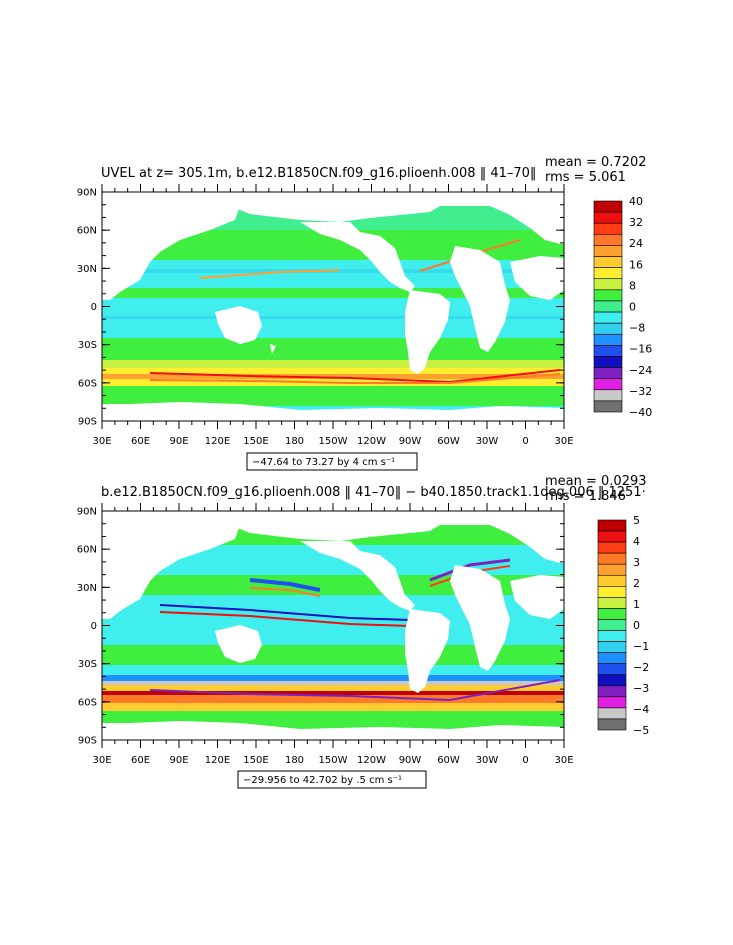 This screenshot has width=733, height=945. Describe the element at coordinates (87, 383) in the screenshot. I see `lat-label: 60S` at that location.